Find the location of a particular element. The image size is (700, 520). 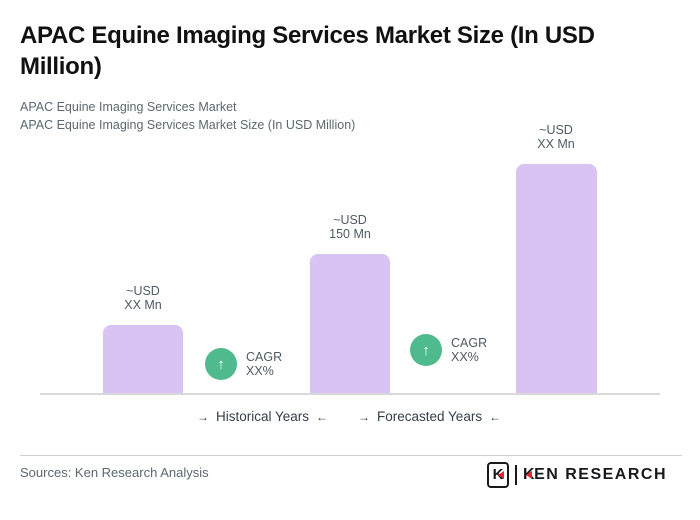

cagr-text-1: CAGR XX% is located at coordinates (264, 364).